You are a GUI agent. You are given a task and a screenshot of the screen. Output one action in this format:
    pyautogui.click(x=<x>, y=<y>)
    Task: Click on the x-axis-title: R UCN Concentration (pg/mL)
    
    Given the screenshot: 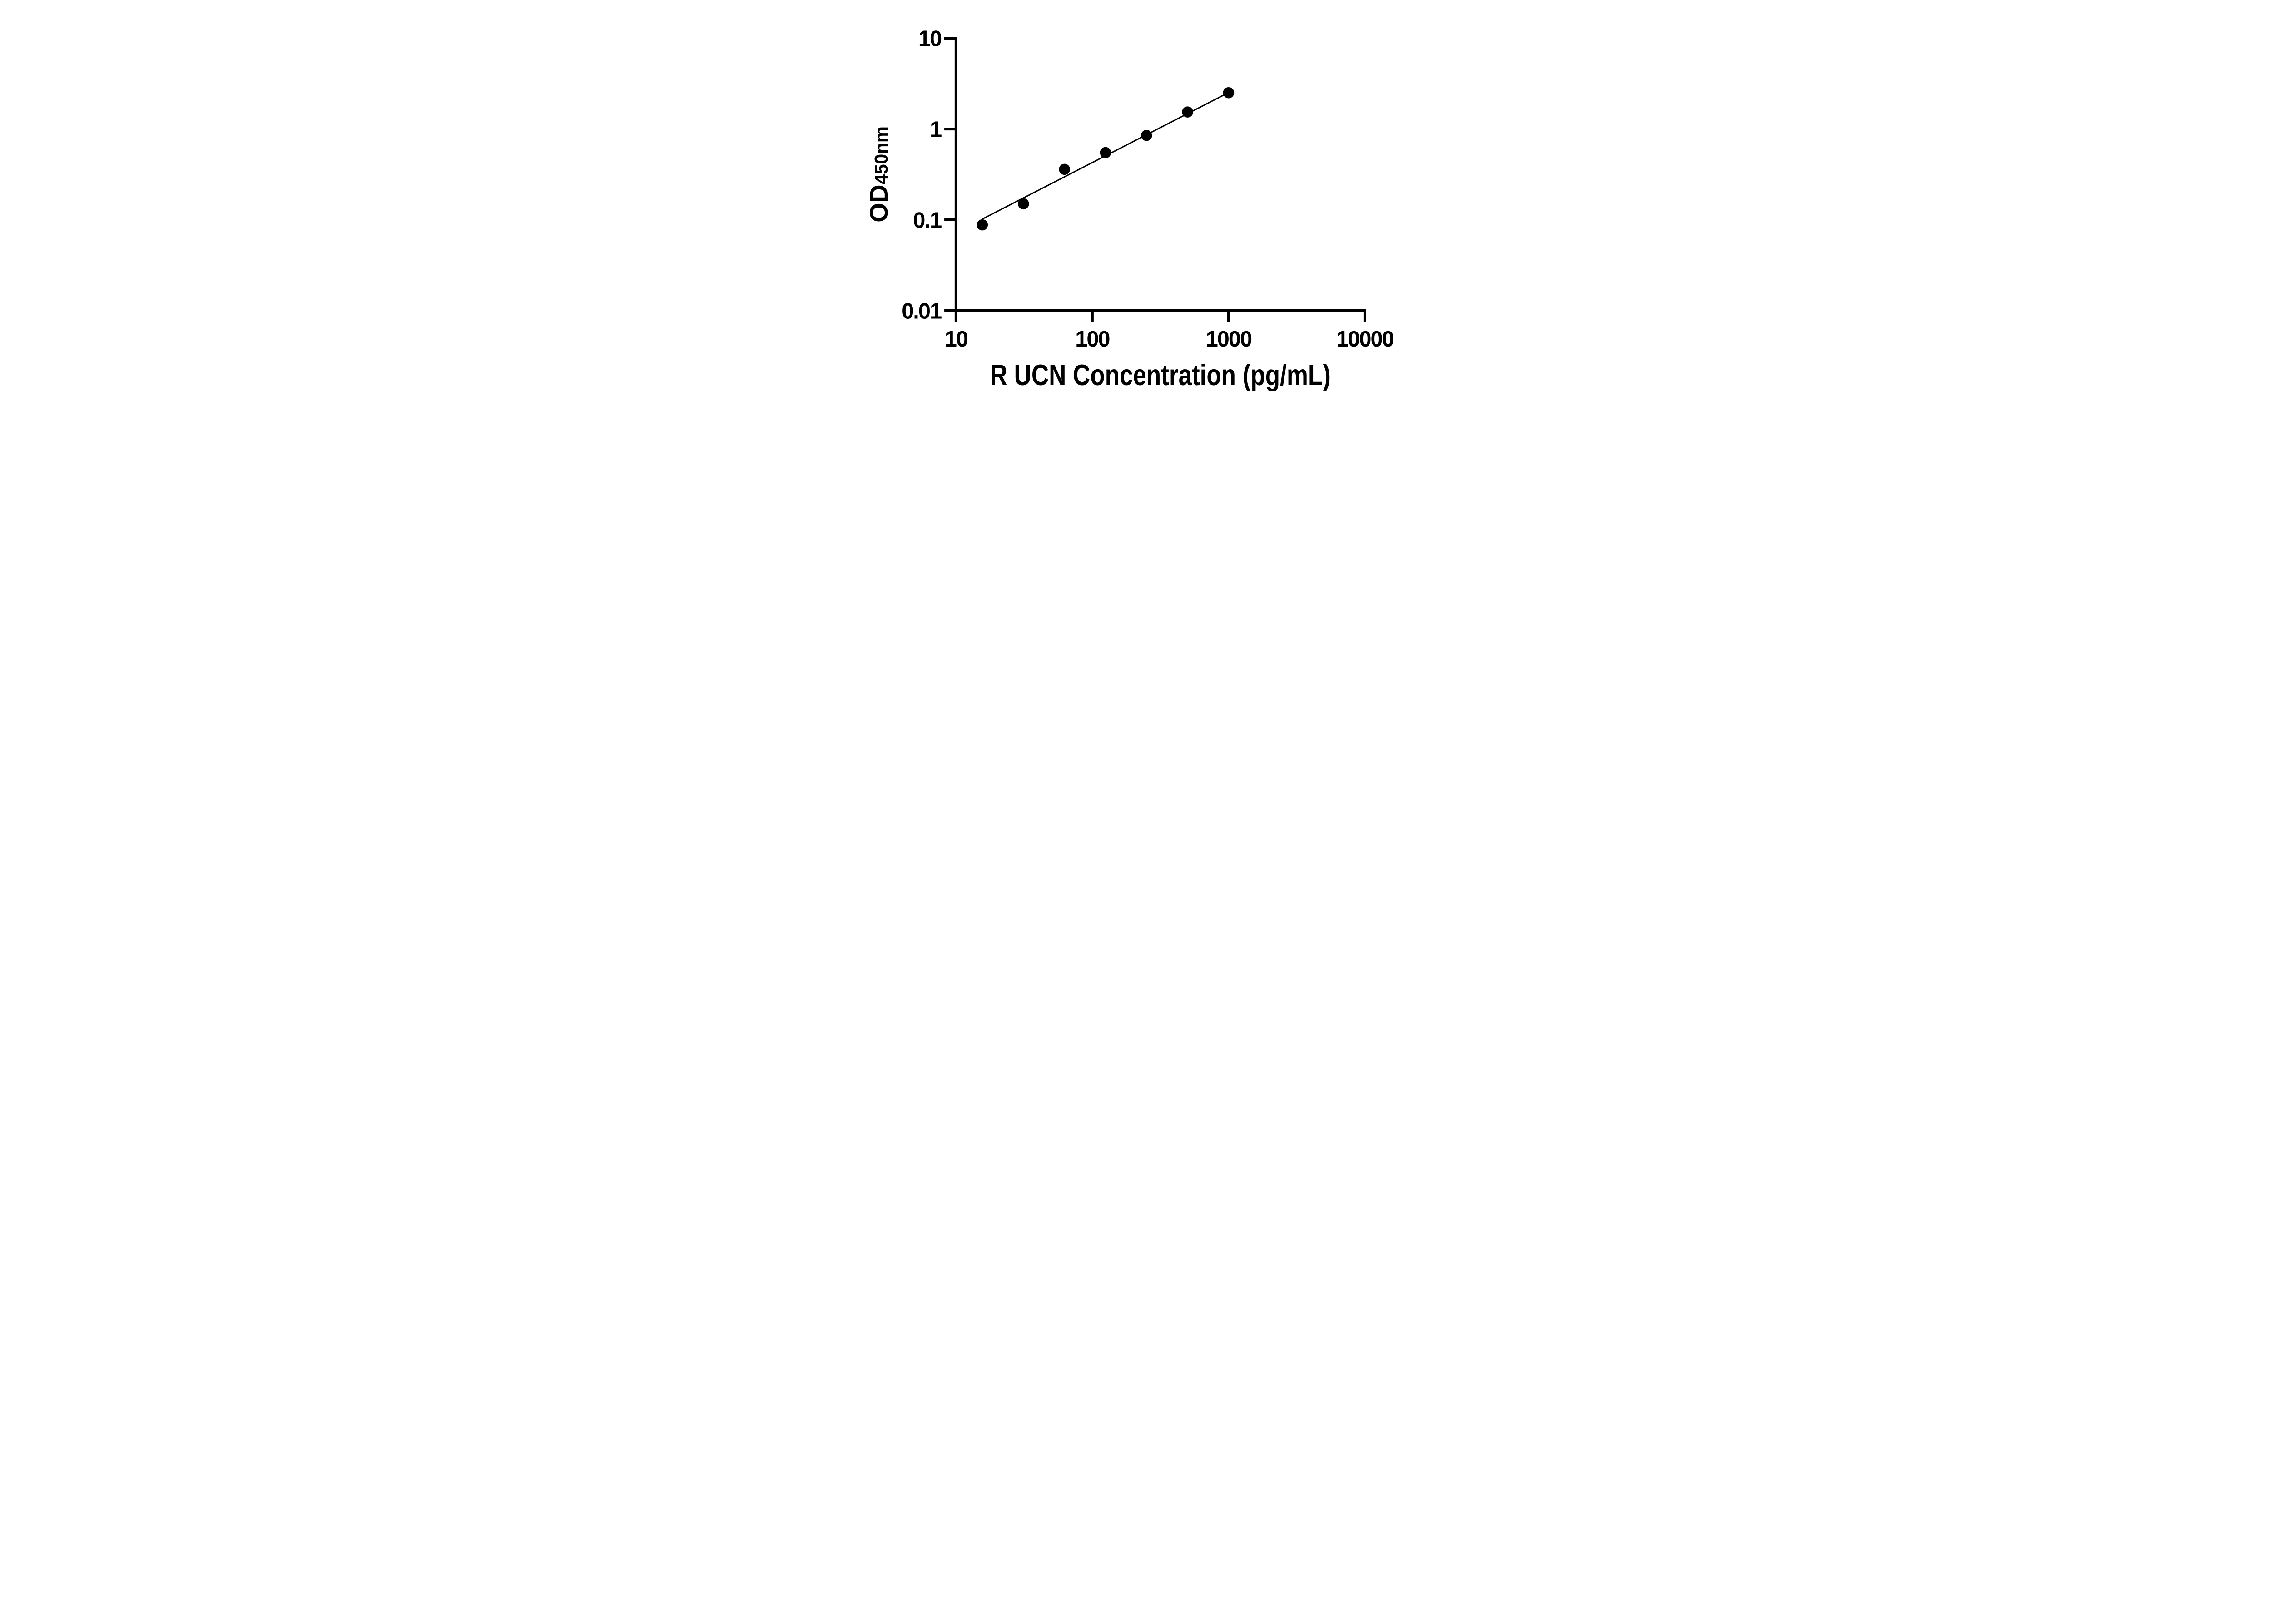 What is the action you would take?
    pyautogui.click(x=1160, y=374)
    